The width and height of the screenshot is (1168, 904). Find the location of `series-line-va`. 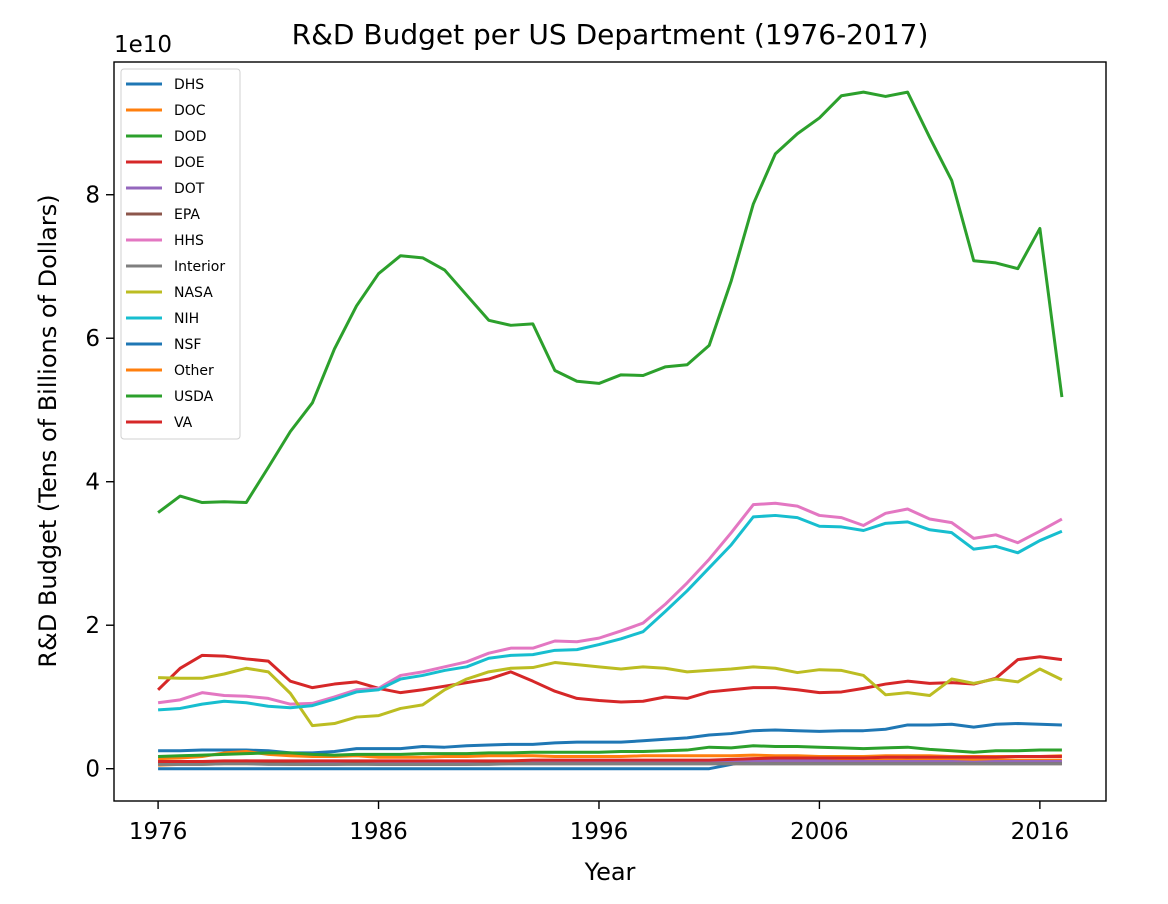

series-line-va is located at coordinates (610, 759).